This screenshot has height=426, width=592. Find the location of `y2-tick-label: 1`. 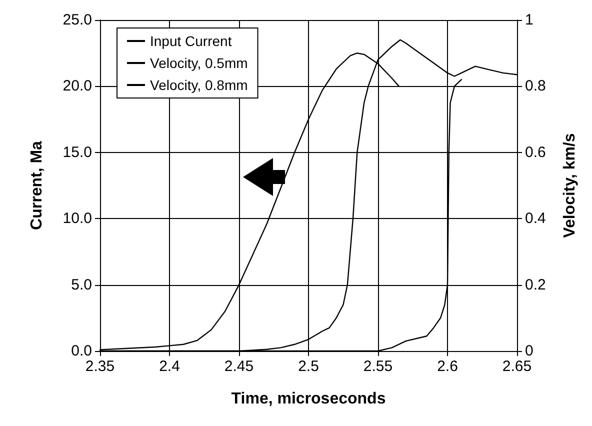

y2-tick-label: 1 is located at coordinates (529, 20).